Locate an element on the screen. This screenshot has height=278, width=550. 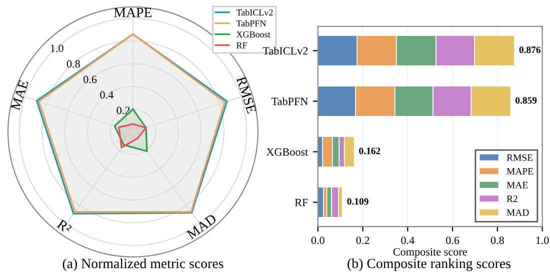
legend-label: R2 is located at coordinates (512, 199).